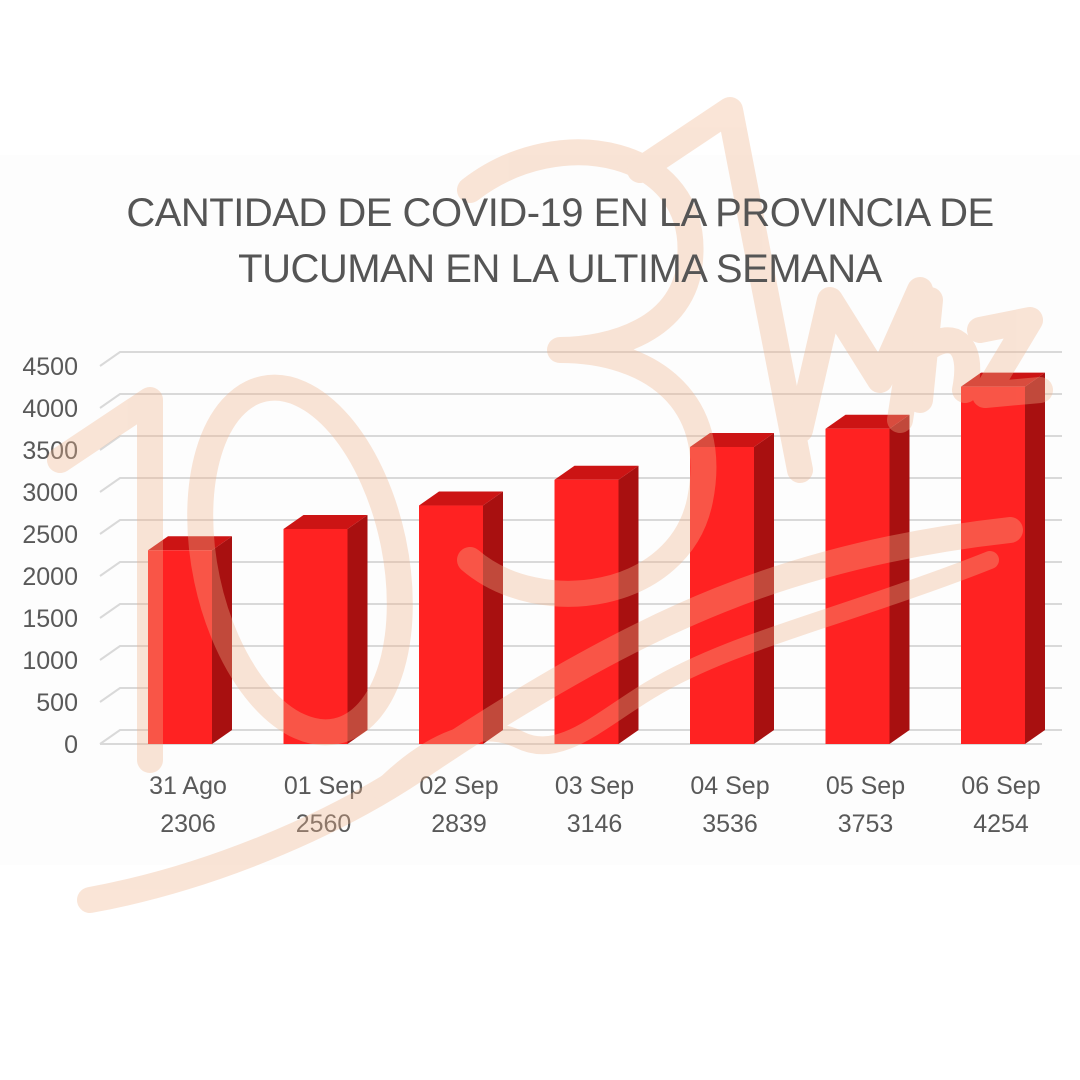 The image size is (1080, 1080). What do you see at coordinates (560, 269) in the screenshot?
I see `chart-title-line-2: TUCUMAN EN LA ULTIMA SEMANA` at bounding box center [560, 269].